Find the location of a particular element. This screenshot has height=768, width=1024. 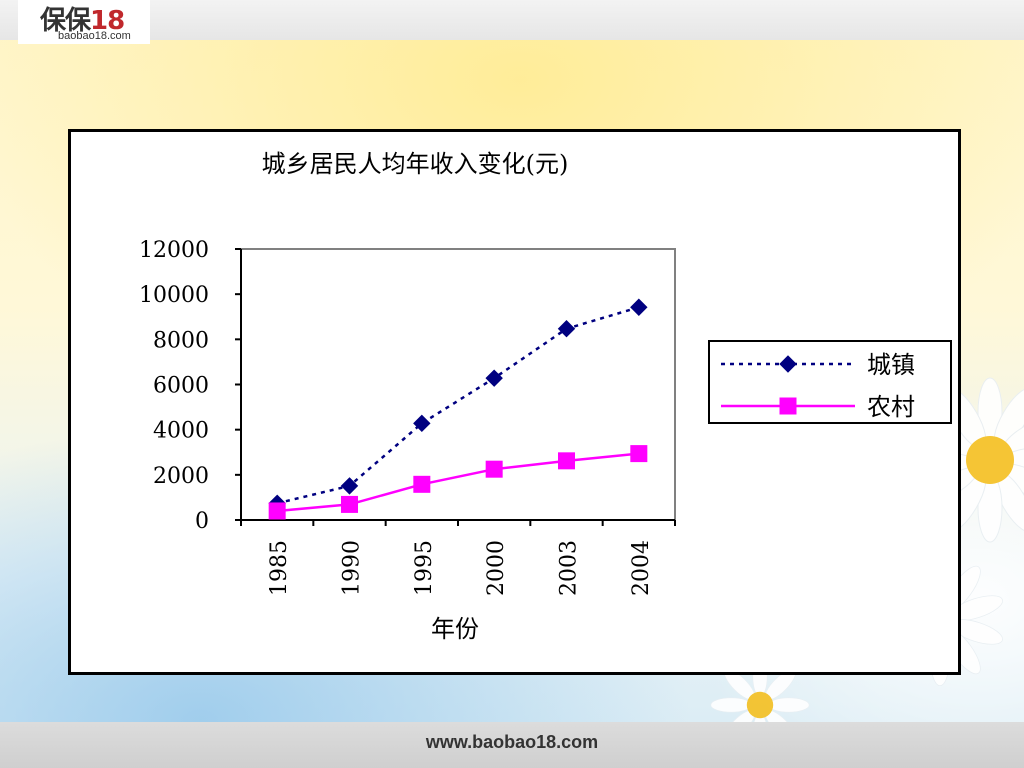

y-tick-label: 4000 is located at coordinates (181, 431).